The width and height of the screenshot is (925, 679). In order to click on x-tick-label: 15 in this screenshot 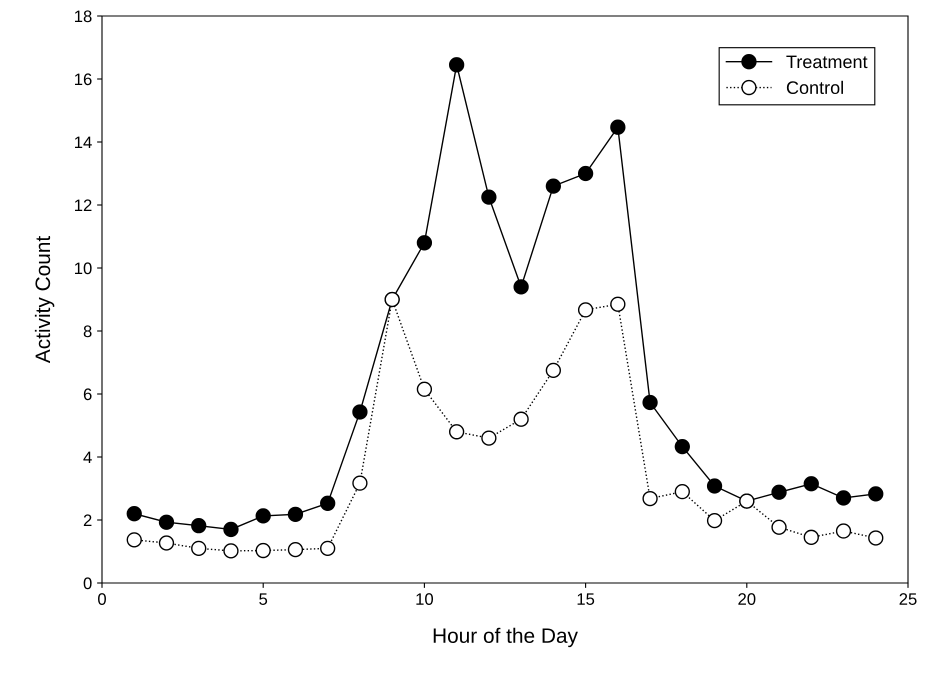, I will do `click(586, 599)`.